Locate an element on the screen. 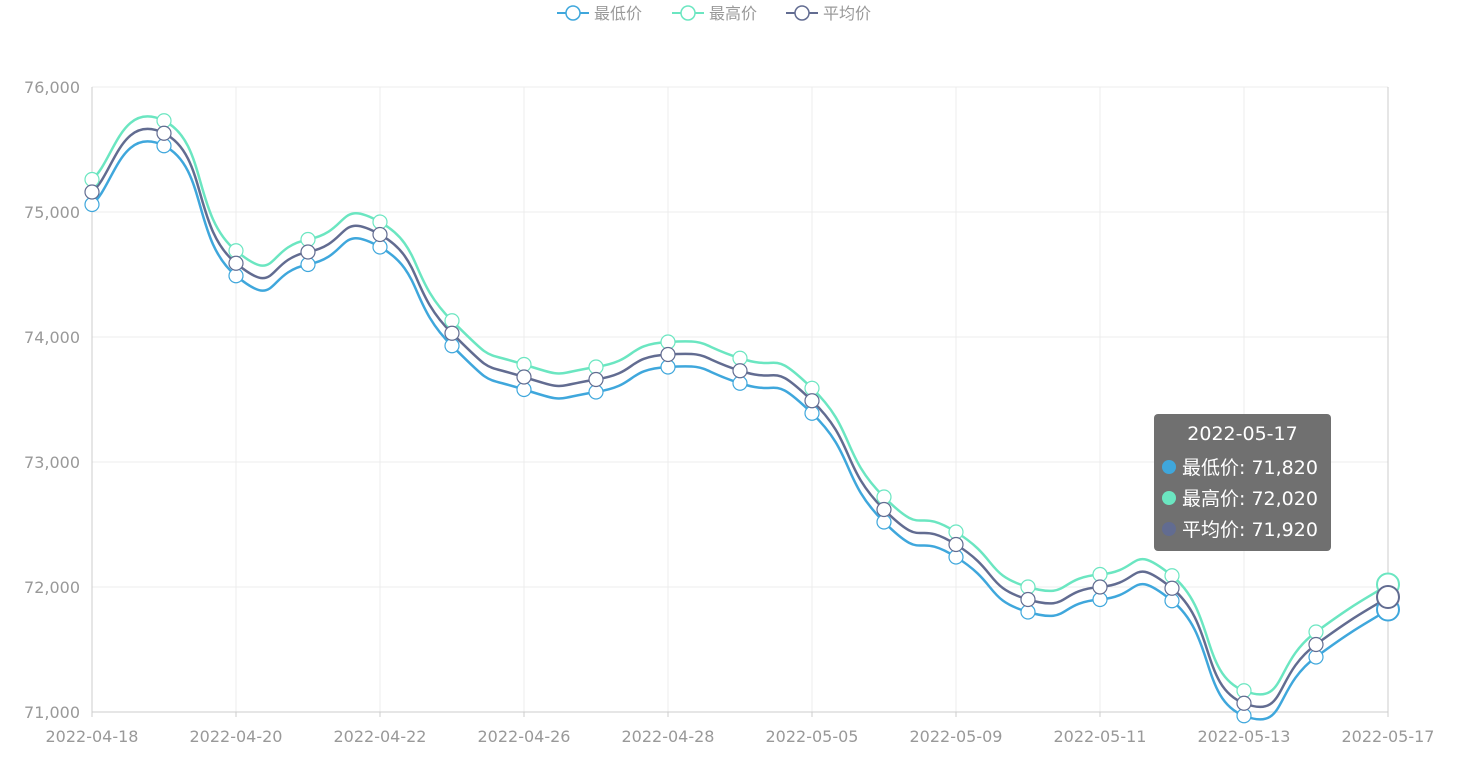  y-tick-label: 74,000 is located at coordinates (52, 337).